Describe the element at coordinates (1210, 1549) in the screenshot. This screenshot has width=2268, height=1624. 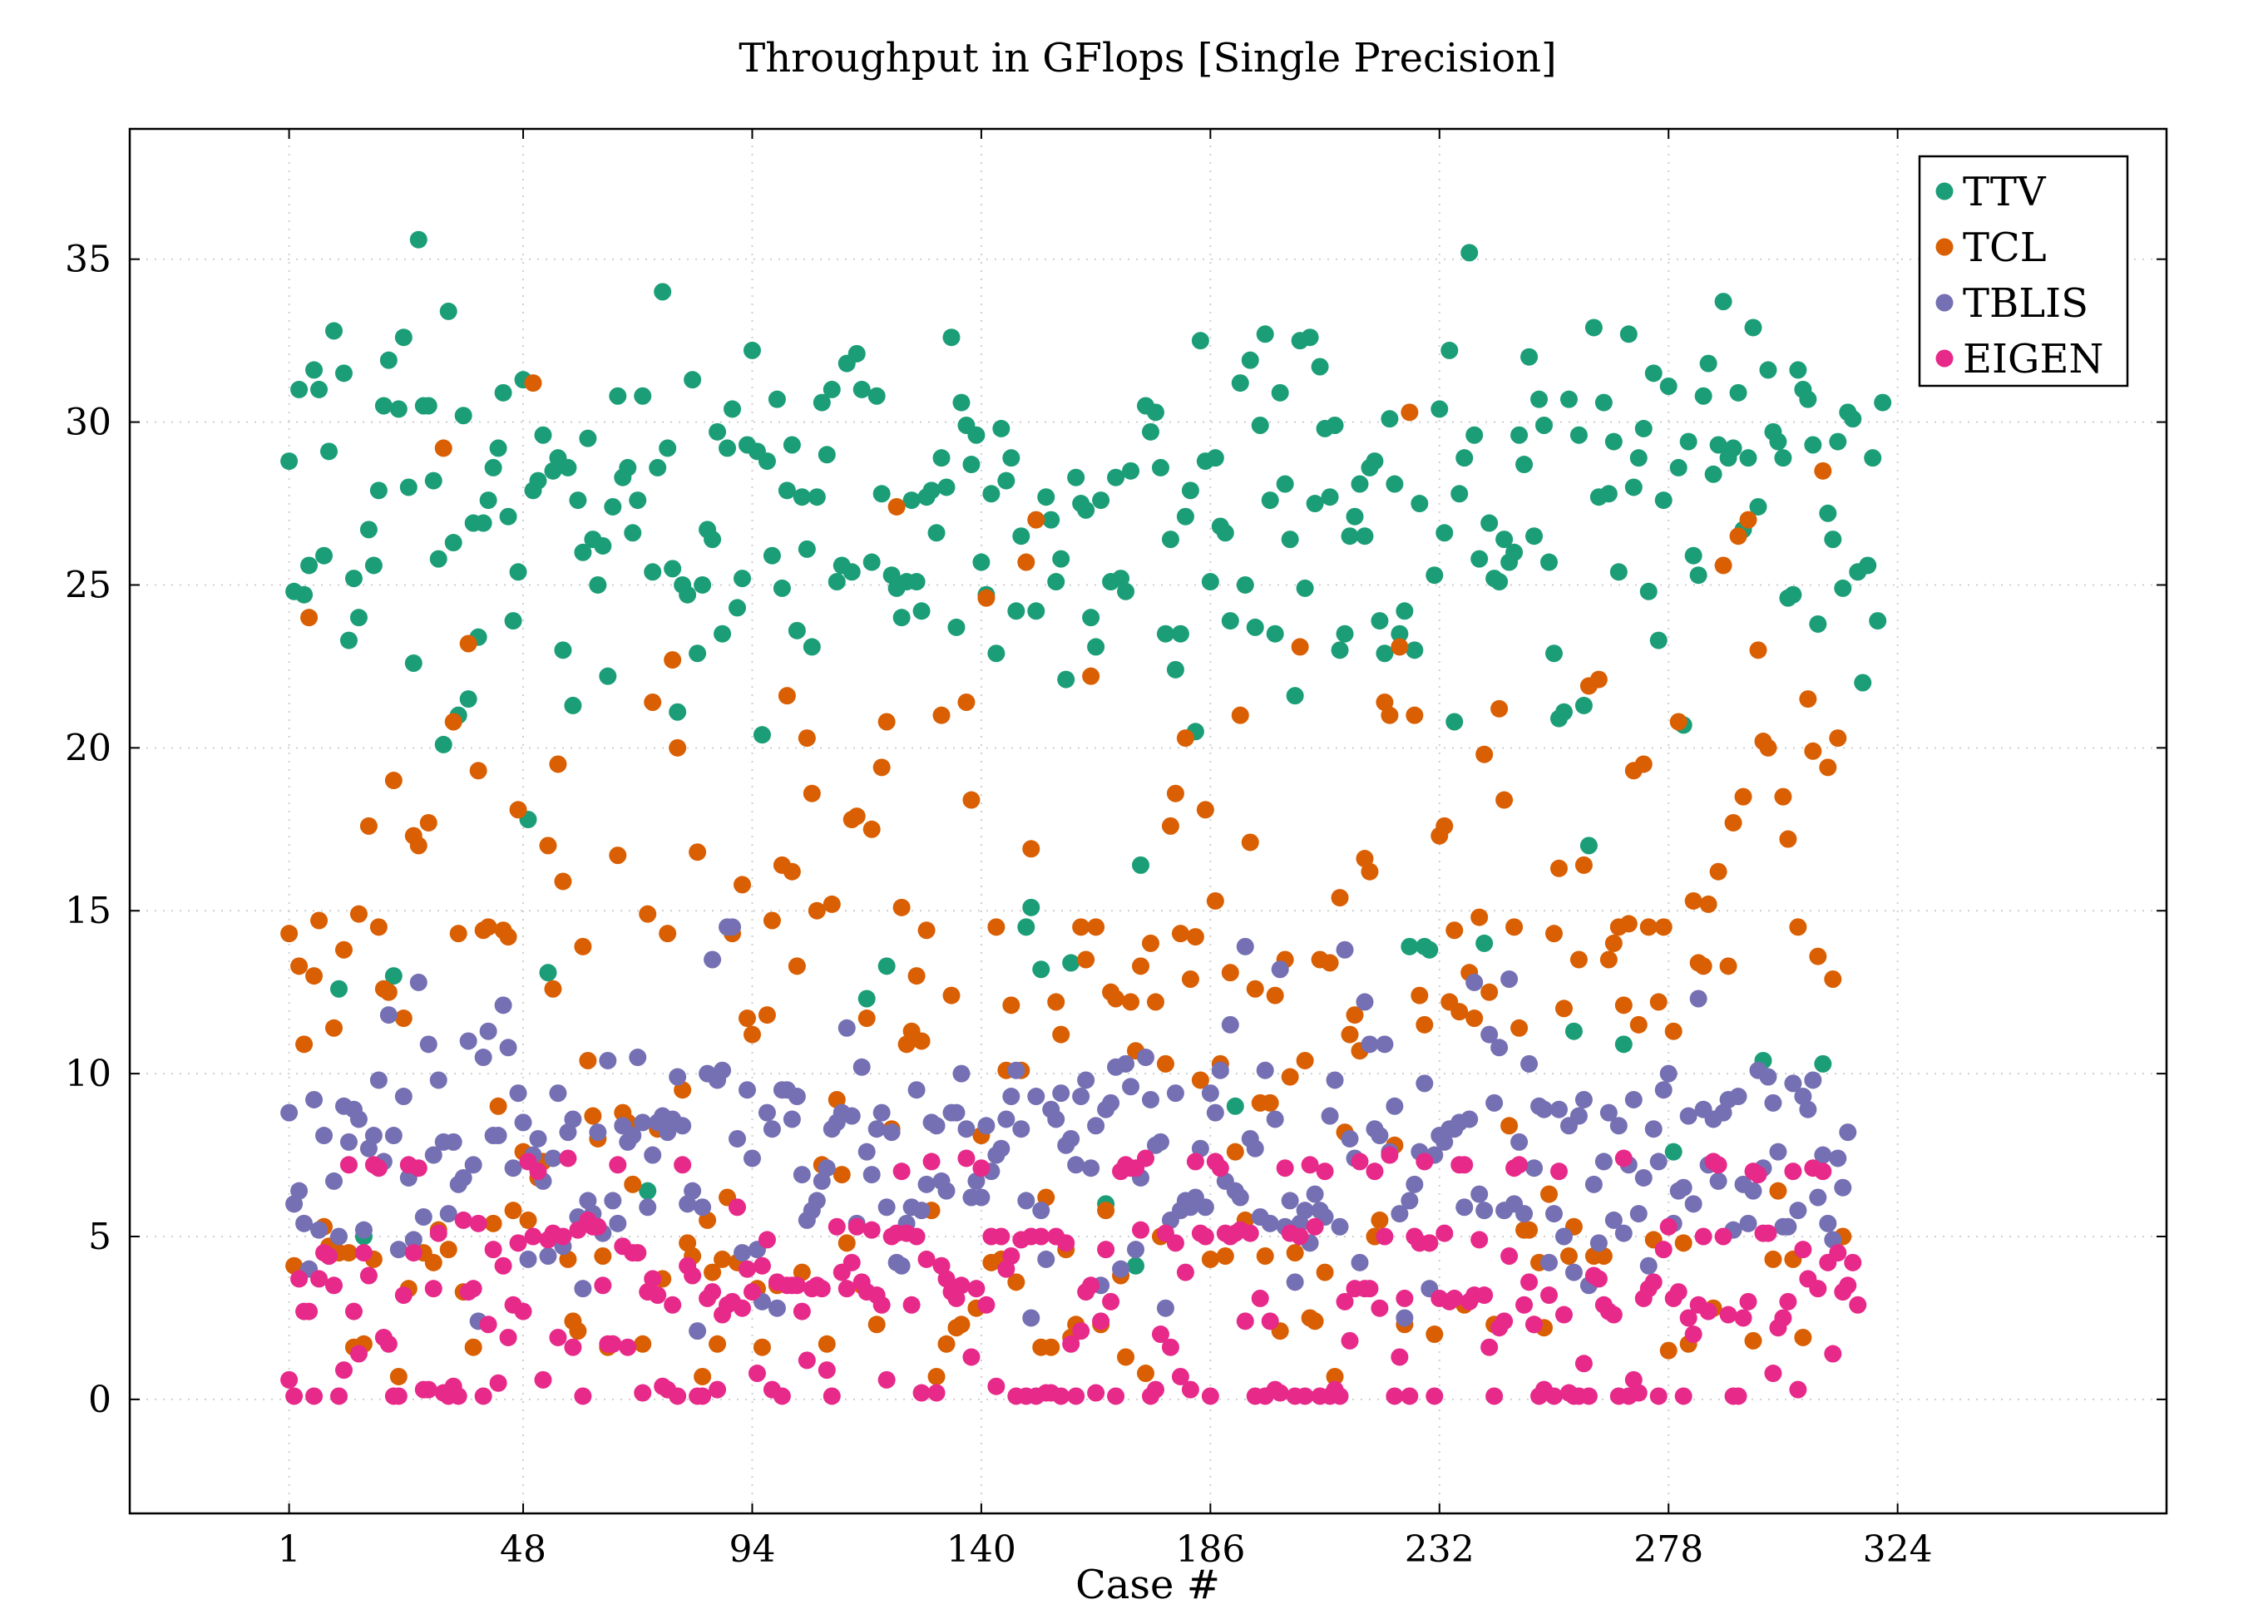
I see `x-tick-label: 186` at that location.